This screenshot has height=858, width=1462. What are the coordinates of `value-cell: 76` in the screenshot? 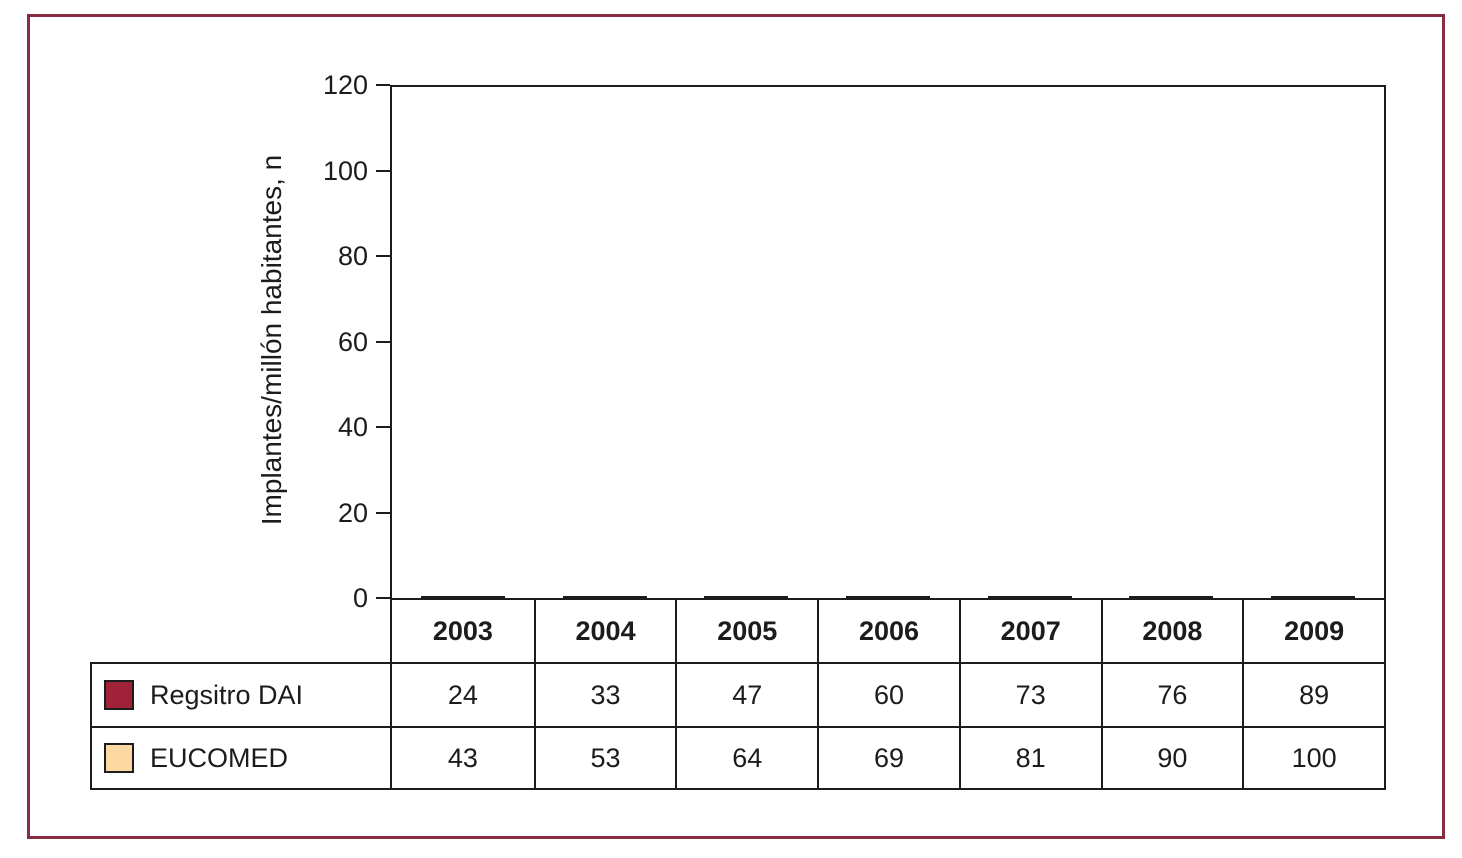 It's located at (1171, 695).